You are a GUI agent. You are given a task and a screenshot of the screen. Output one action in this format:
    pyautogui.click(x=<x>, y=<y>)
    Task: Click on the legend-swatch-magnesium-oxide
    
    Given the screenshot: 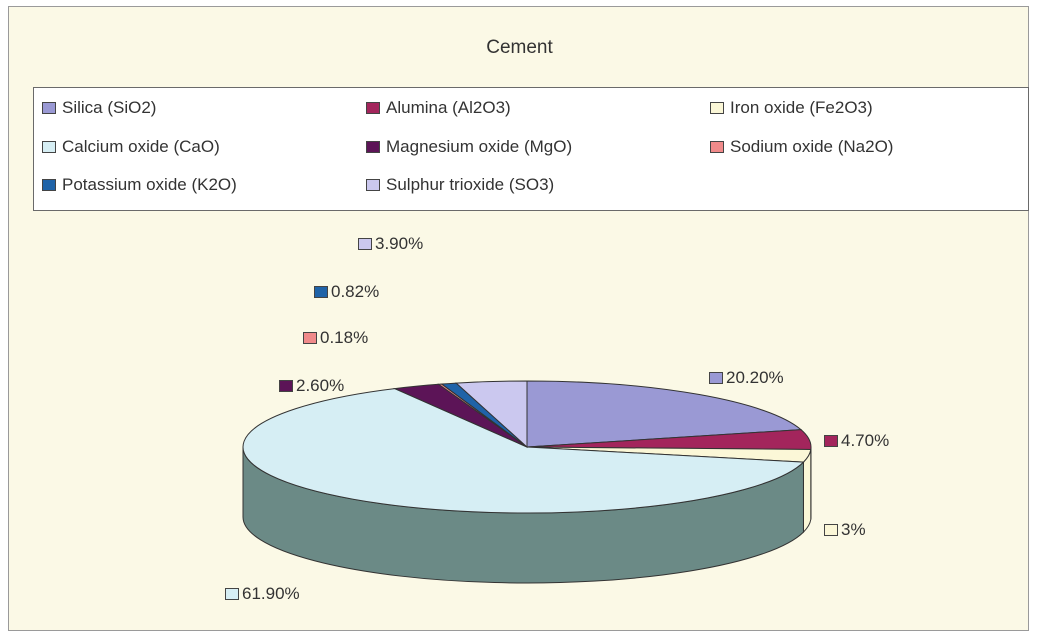 What is the action you would take?
    pyautogui.click(x=373, y=147)
    